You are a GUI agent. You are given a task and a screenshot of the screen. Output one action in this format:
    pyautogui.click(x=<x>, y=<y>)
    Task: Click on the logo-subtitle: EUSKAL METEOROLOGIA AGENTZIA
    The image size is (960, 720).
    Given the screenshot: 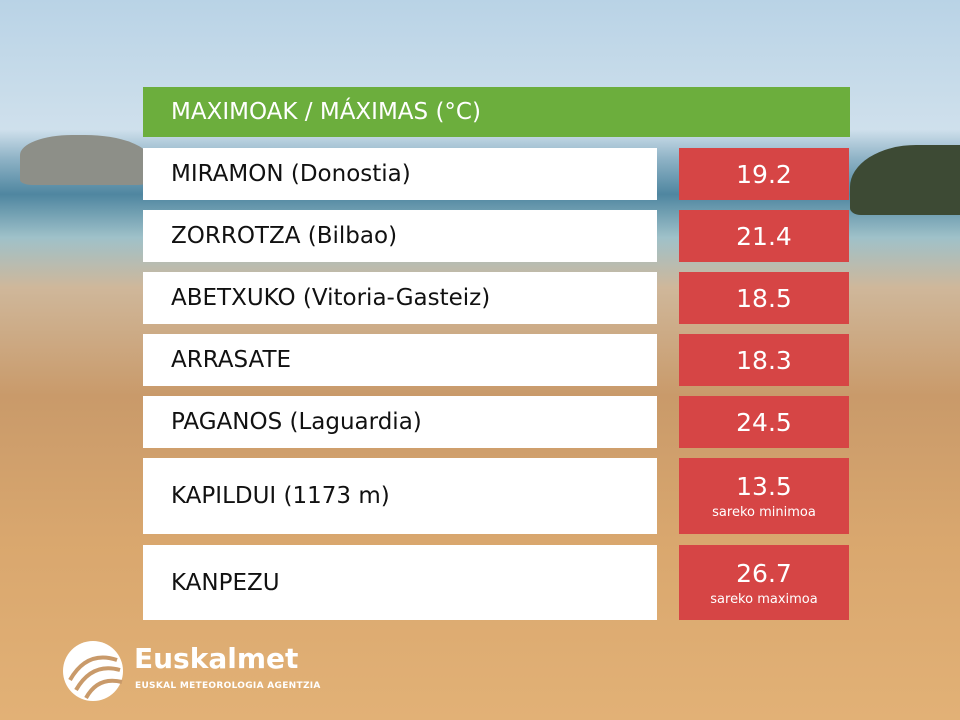 What is the action you would take?
    pyautogui.click(x=228, y=686)
    